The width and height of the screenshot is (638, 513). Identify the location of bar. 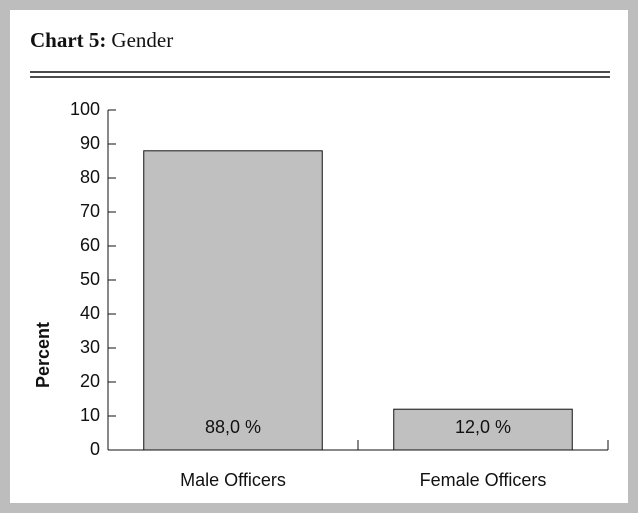
(483, 429).